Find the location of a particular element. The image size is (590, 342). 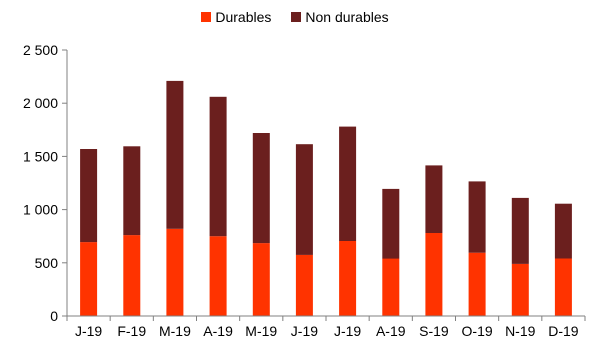

x-tick-label-11: D-19 is located at coordinates (563, 331).